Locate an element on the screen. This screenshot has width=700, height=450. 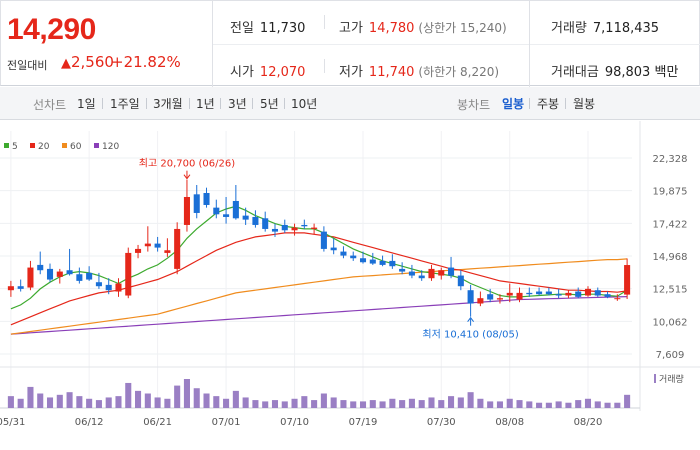
range-1d: 1일 is located at coordinates (86, 104).